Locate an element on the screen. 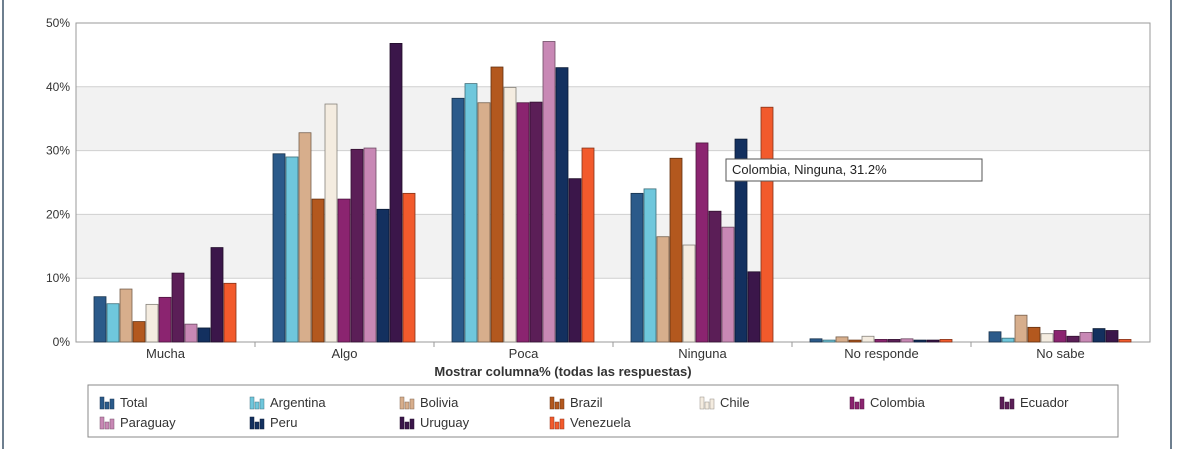 Image resolution: width=1178 pixels, height=451 pixels. legend-item-colombia: Colombia is located at coordinates (887, 402).